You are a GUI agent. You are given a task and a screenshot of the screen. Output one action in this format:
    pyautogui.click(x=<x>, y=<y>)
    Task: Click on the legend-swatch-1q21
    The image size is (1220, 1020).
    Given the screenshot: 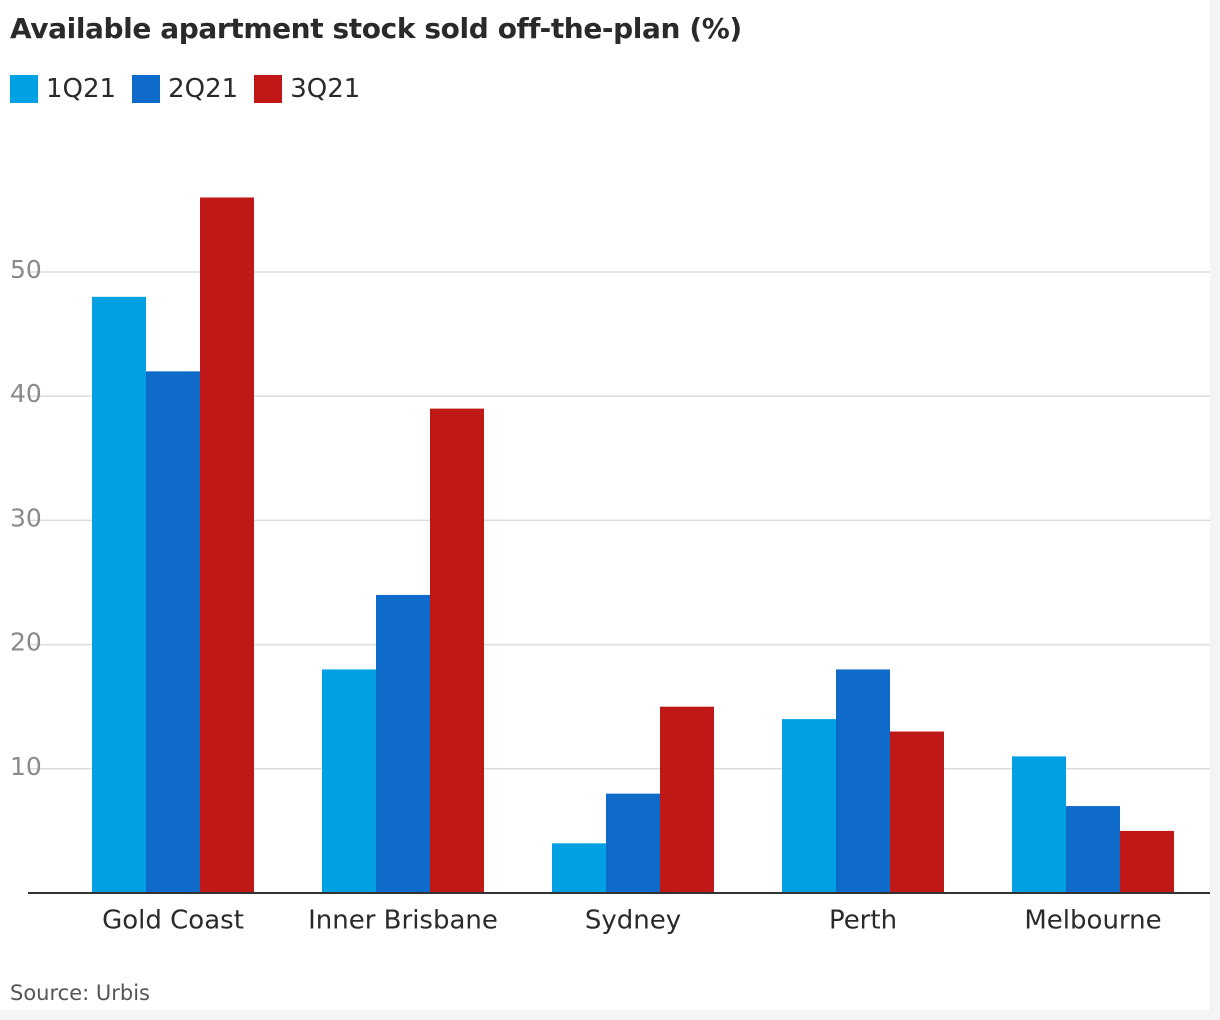 What is the action you would take?
    pyautogui.click(x=24, y=89)
    